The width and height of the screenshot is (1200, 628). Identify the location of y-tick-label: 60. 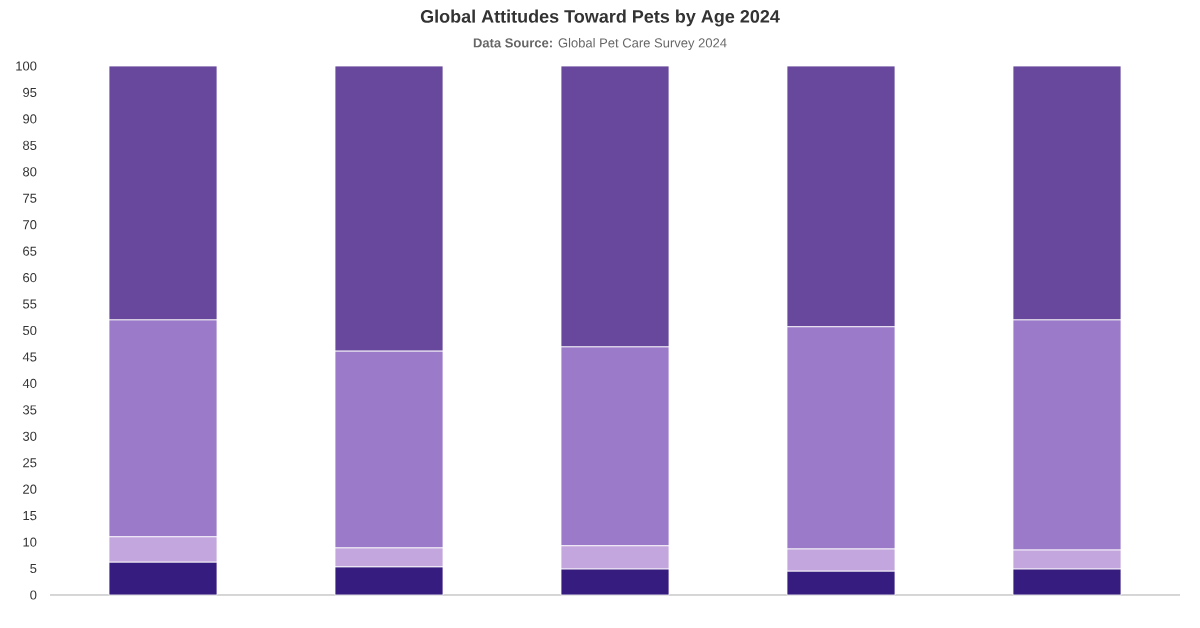
(30, 278).